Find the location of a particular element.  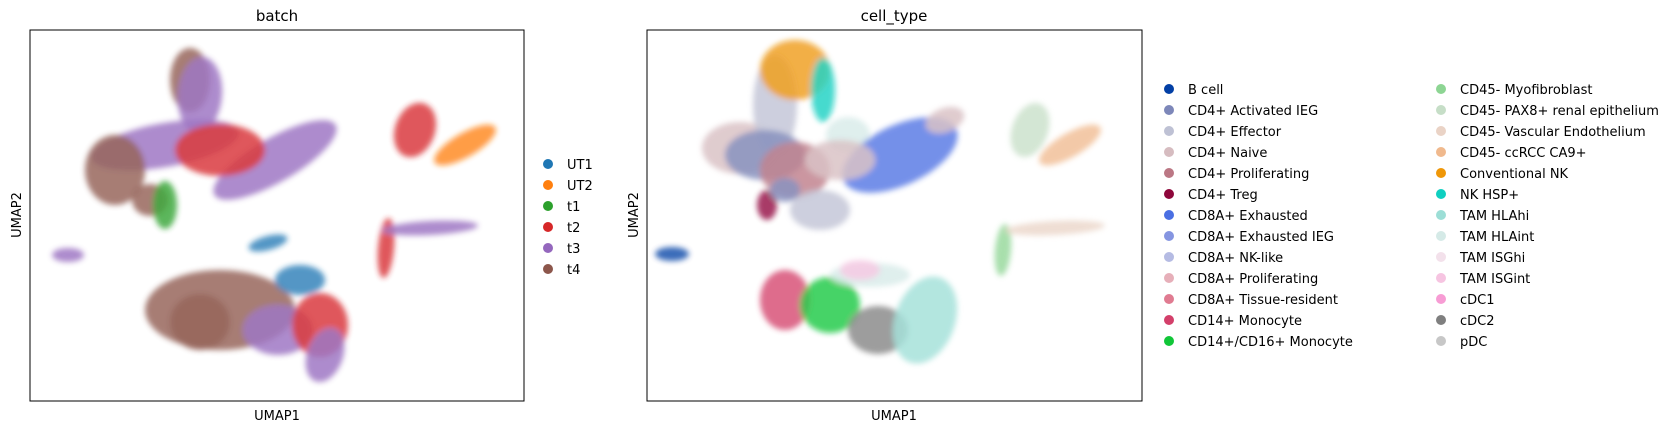

batch-xlabel: UMAP1 is located at coordinates (277, 416).